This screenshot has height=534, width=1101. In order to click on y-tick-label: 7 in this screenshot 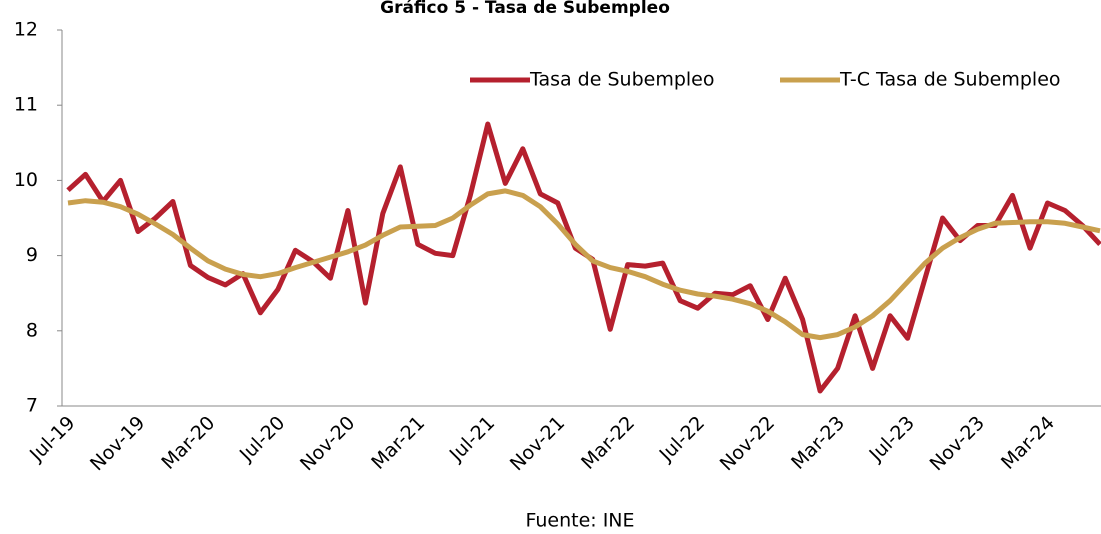, I will do `click(32, 406)`.